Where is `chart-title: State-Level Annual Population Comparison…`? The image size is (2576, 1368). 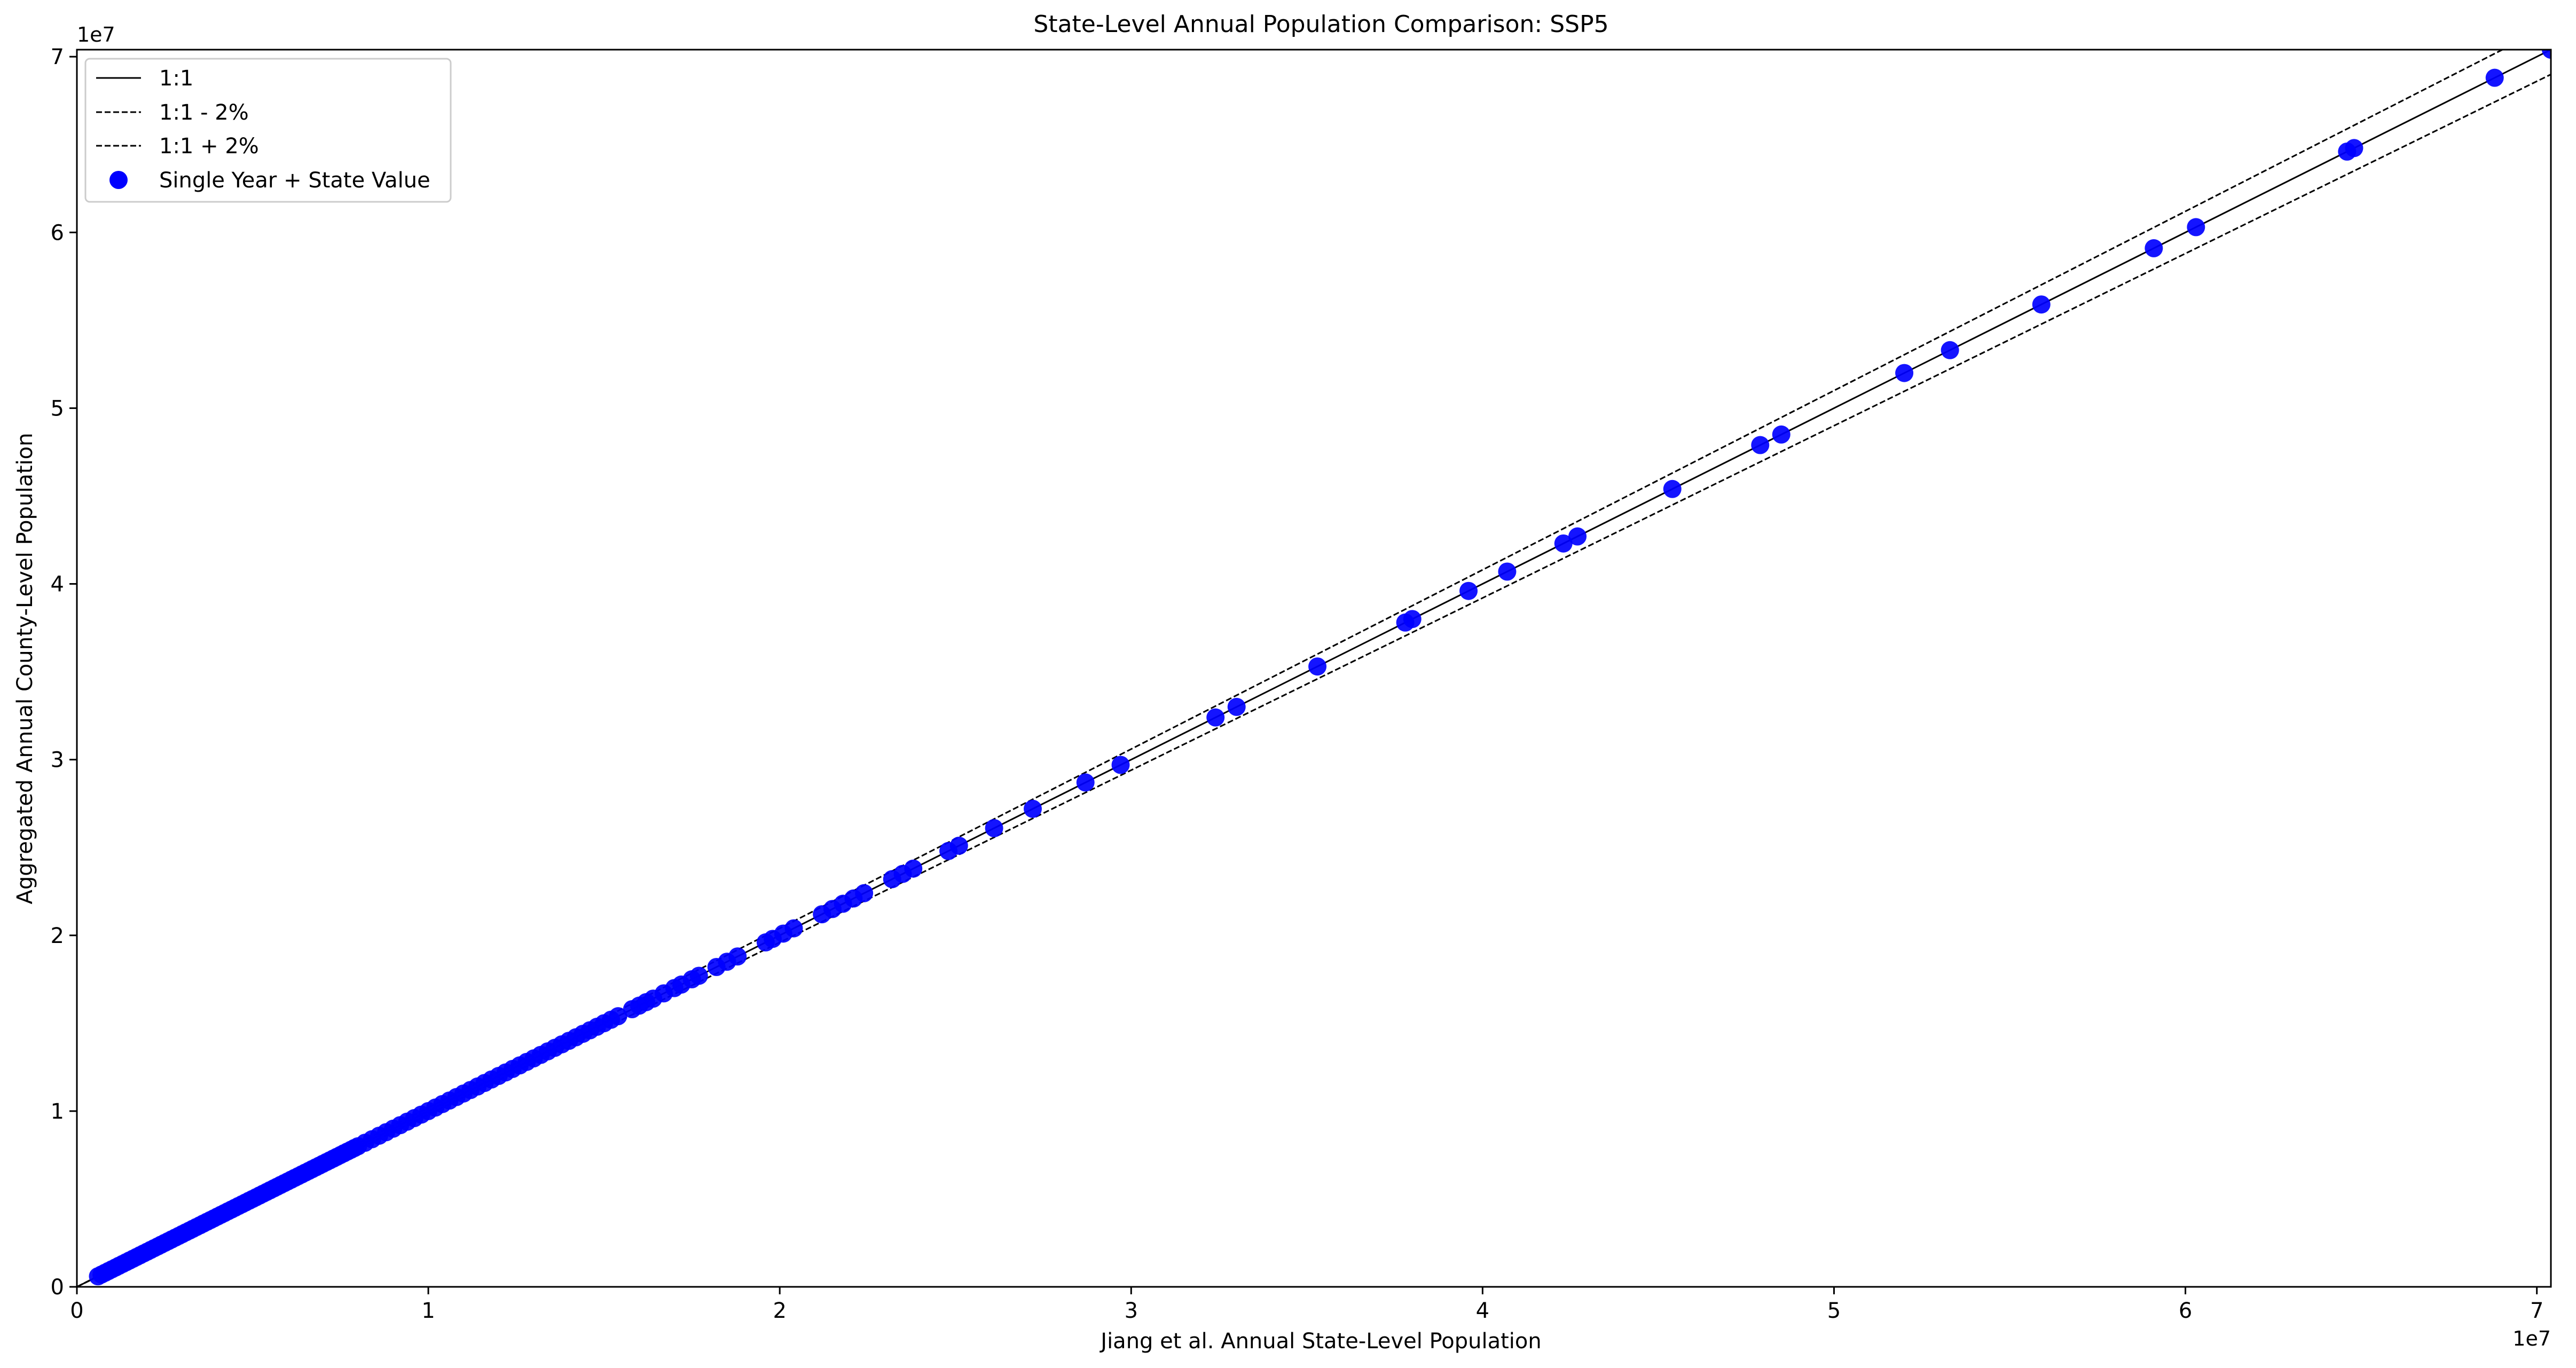 chart-title: State-Level Annual Population Comparison… is located at coordinates (1321, 25).